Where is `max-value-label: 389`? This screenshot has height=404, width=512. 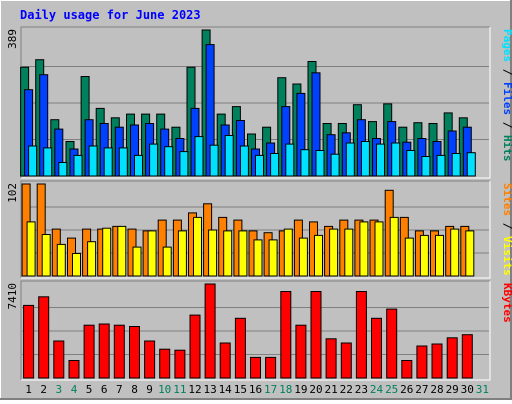 max-value-label: 389 is located at coordinates (12, 39).